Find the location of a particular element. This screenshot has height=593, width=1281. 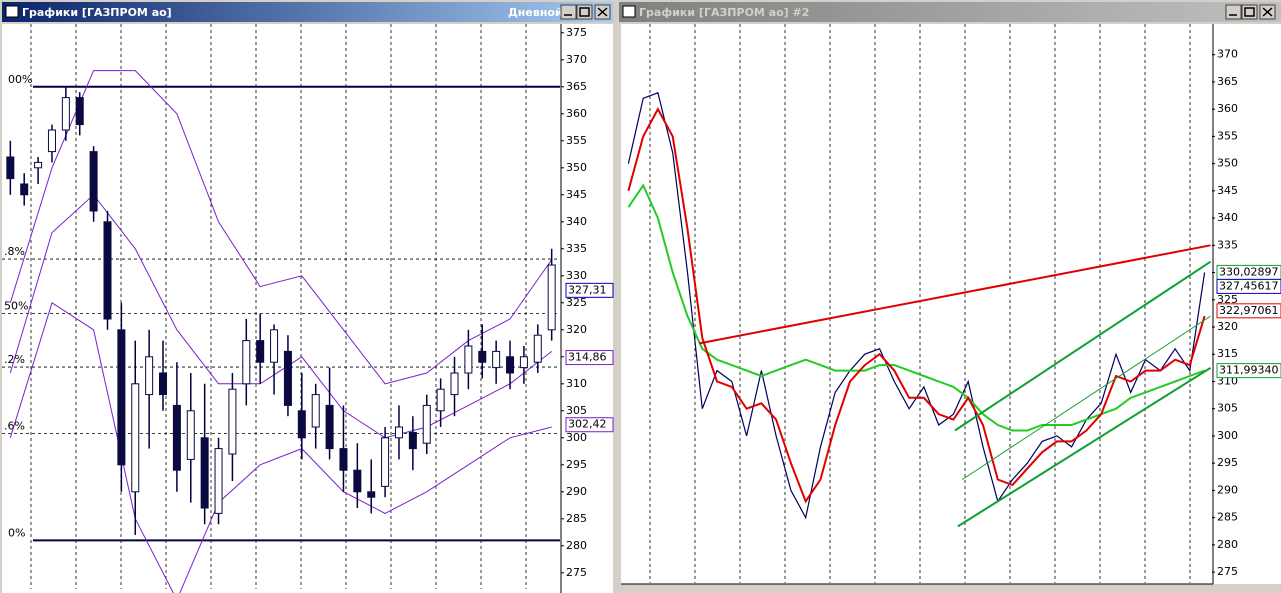

y-tick-label: 290 is located at coordinates (576, 491).